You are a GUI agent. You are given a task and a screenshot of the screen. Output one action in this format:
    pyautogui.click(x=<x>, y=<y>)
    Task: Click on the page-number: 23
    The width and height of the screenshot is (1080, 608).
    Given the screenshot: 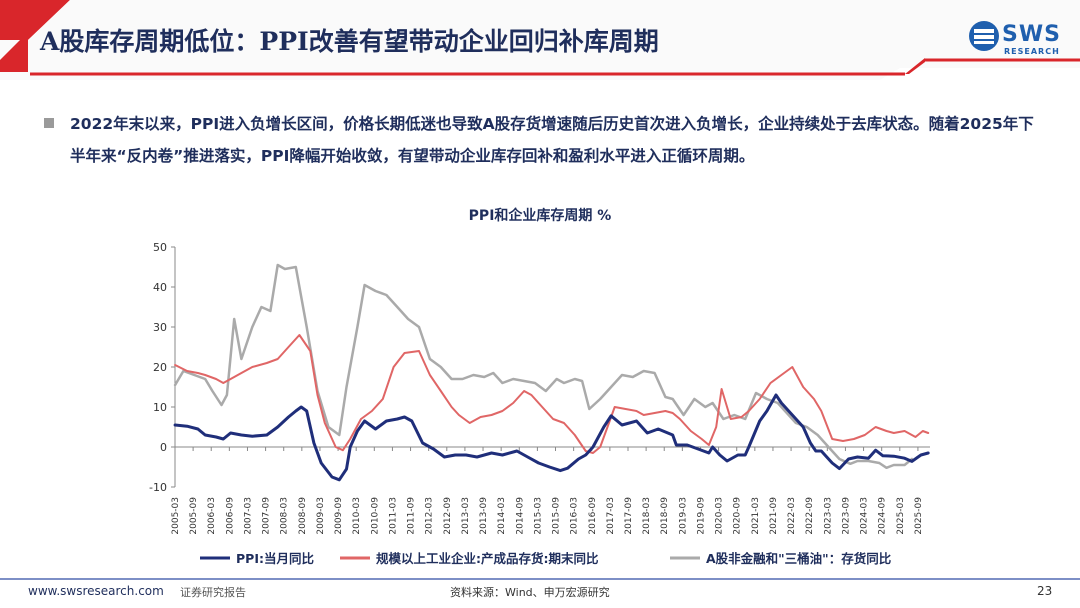 What is the action you would take?
    pyautogui.click(x=1045, y=591)
    